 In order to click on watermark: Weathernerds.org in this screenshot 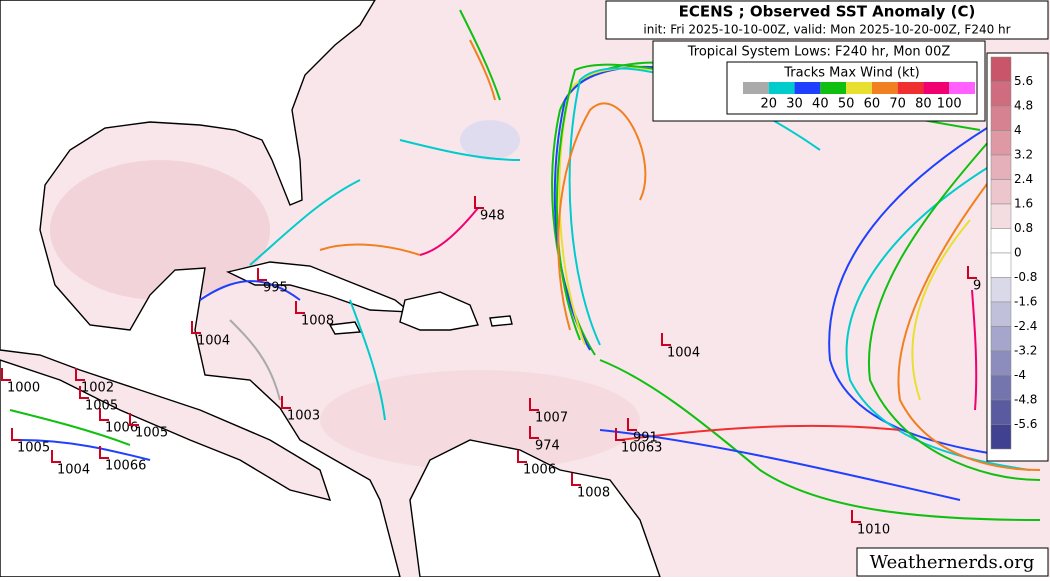, I will do `click(952, 562)`.